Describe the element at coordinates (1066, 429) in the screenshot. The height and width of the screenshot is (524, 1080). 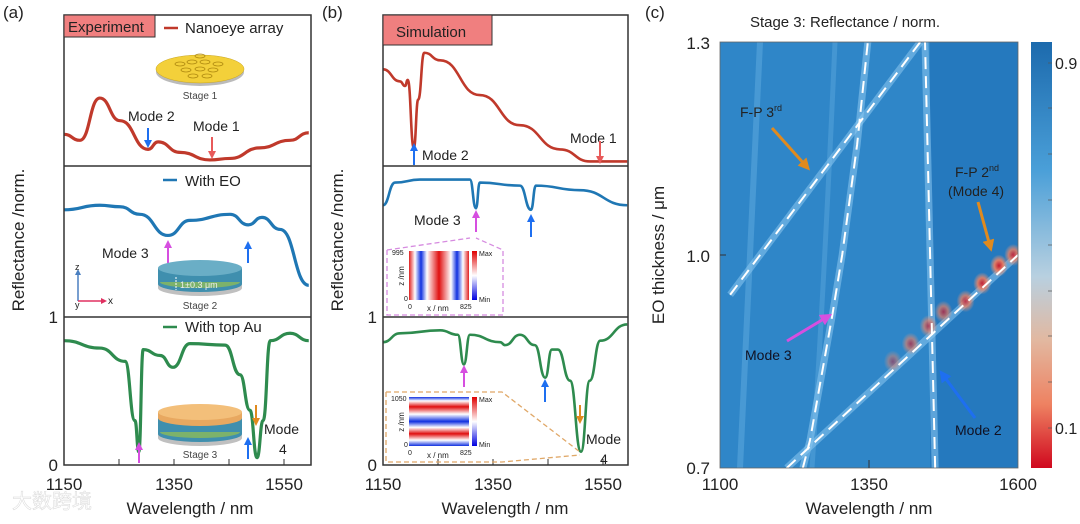
I see `colorbar-tick-label: 0.1` at that location.